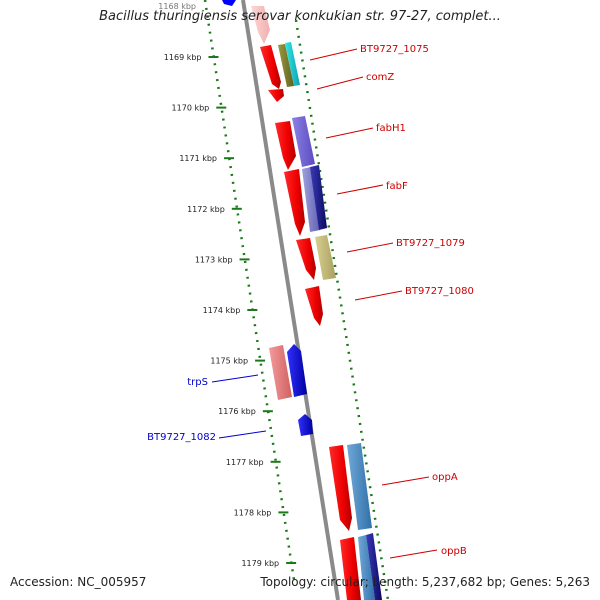 The image size is (600, 600). Describe the element at coordinates (245, 462) in the screenshot. I see `tick-label: 1177 kbp` at that location.